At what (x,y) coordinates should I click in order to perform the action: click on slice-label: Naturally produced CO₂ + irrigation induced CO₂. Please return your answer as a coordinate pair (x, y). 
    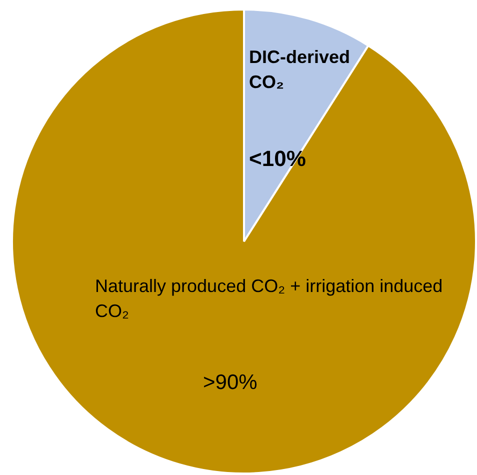
    Looking at the image, I should click on (269, 298).